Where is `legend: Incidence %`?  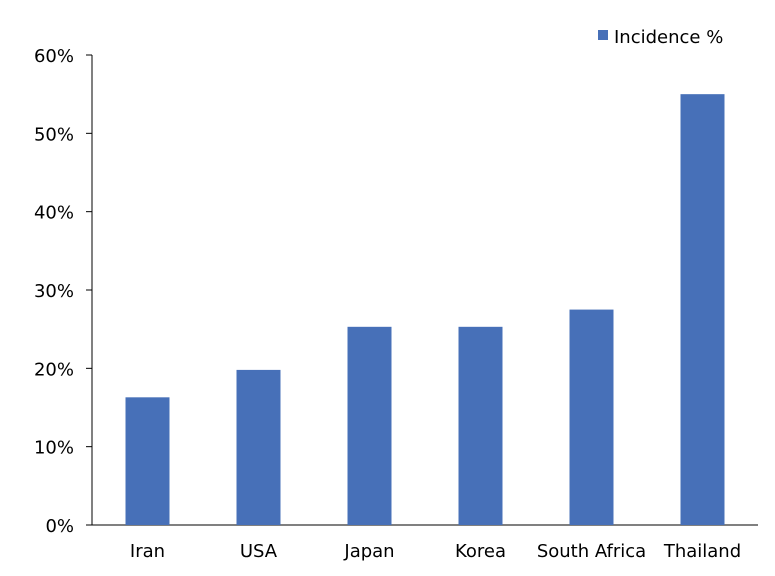 legend: Incidence % is located at coordinates (660, 37).